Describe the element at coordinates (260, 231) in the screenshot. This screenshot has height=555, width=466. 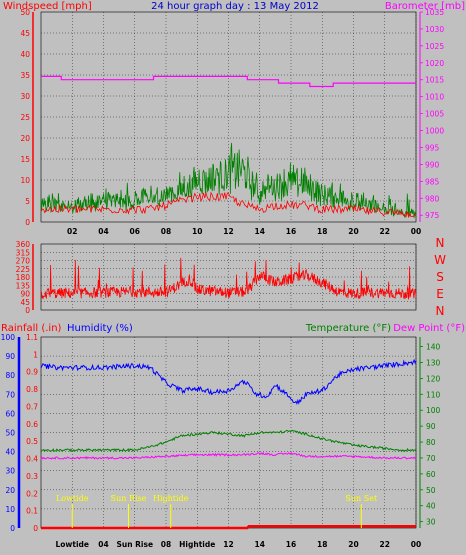
I see `time-tick-label: 14` at that location.